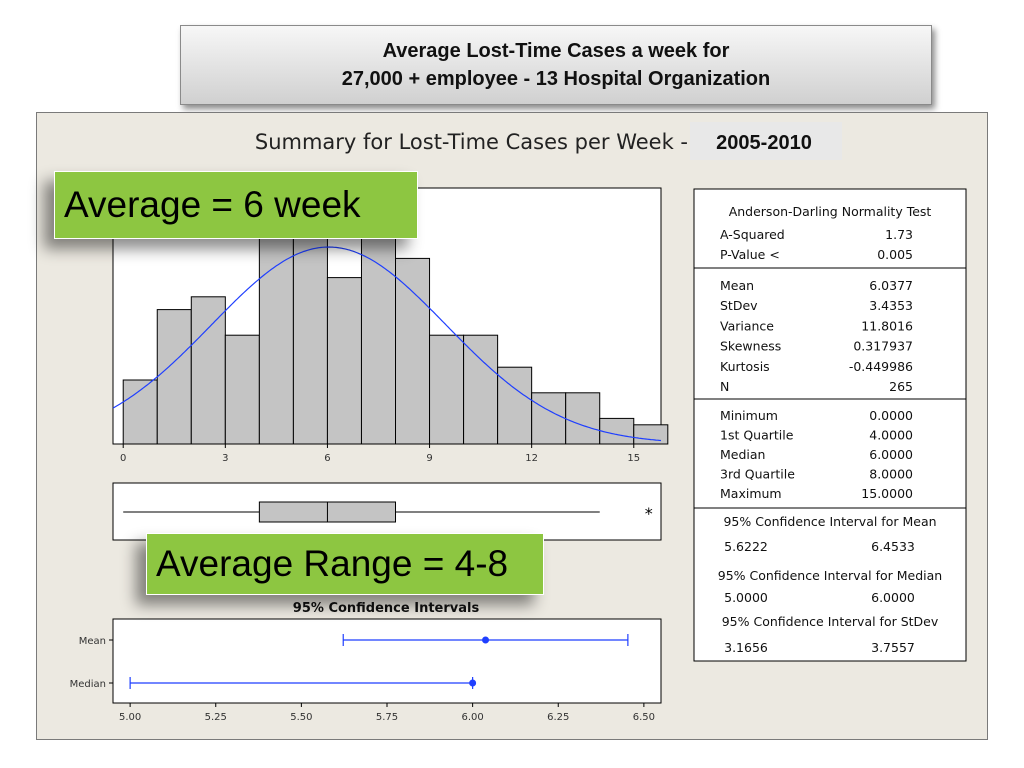 The height and width of the screenshot is (768, 1024). What do you see at coordinates (887, 325) in the screenshot?
I see `stat-moment-2-value: 11.8016` at bounding box center [887, 325].